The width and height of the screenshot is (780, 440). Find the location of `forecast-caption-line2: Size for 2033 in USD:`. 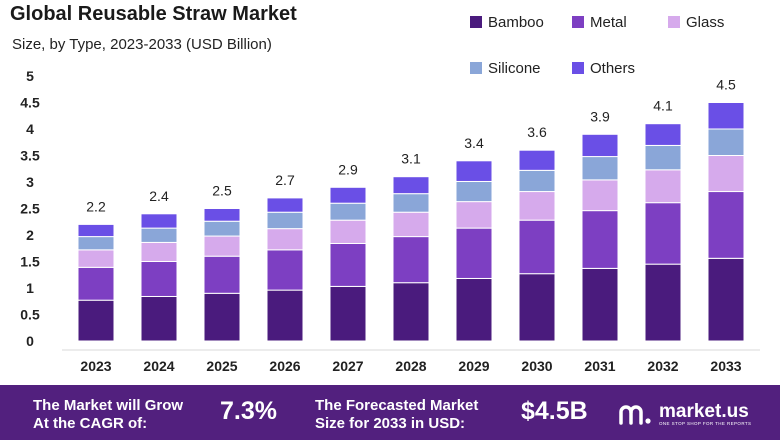

forecast-caption-line2: Size for 2033 in USD: is located at coordinates (390, 423).